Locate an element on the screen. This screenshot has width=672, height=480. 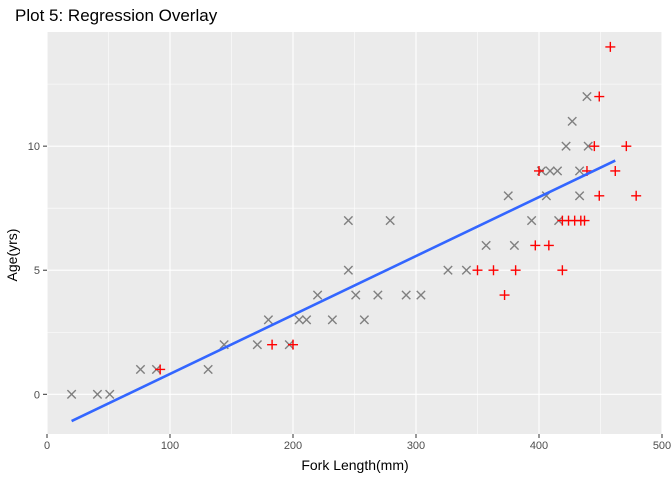
y-tick-label: 0 is located at coordinates (37, 395).